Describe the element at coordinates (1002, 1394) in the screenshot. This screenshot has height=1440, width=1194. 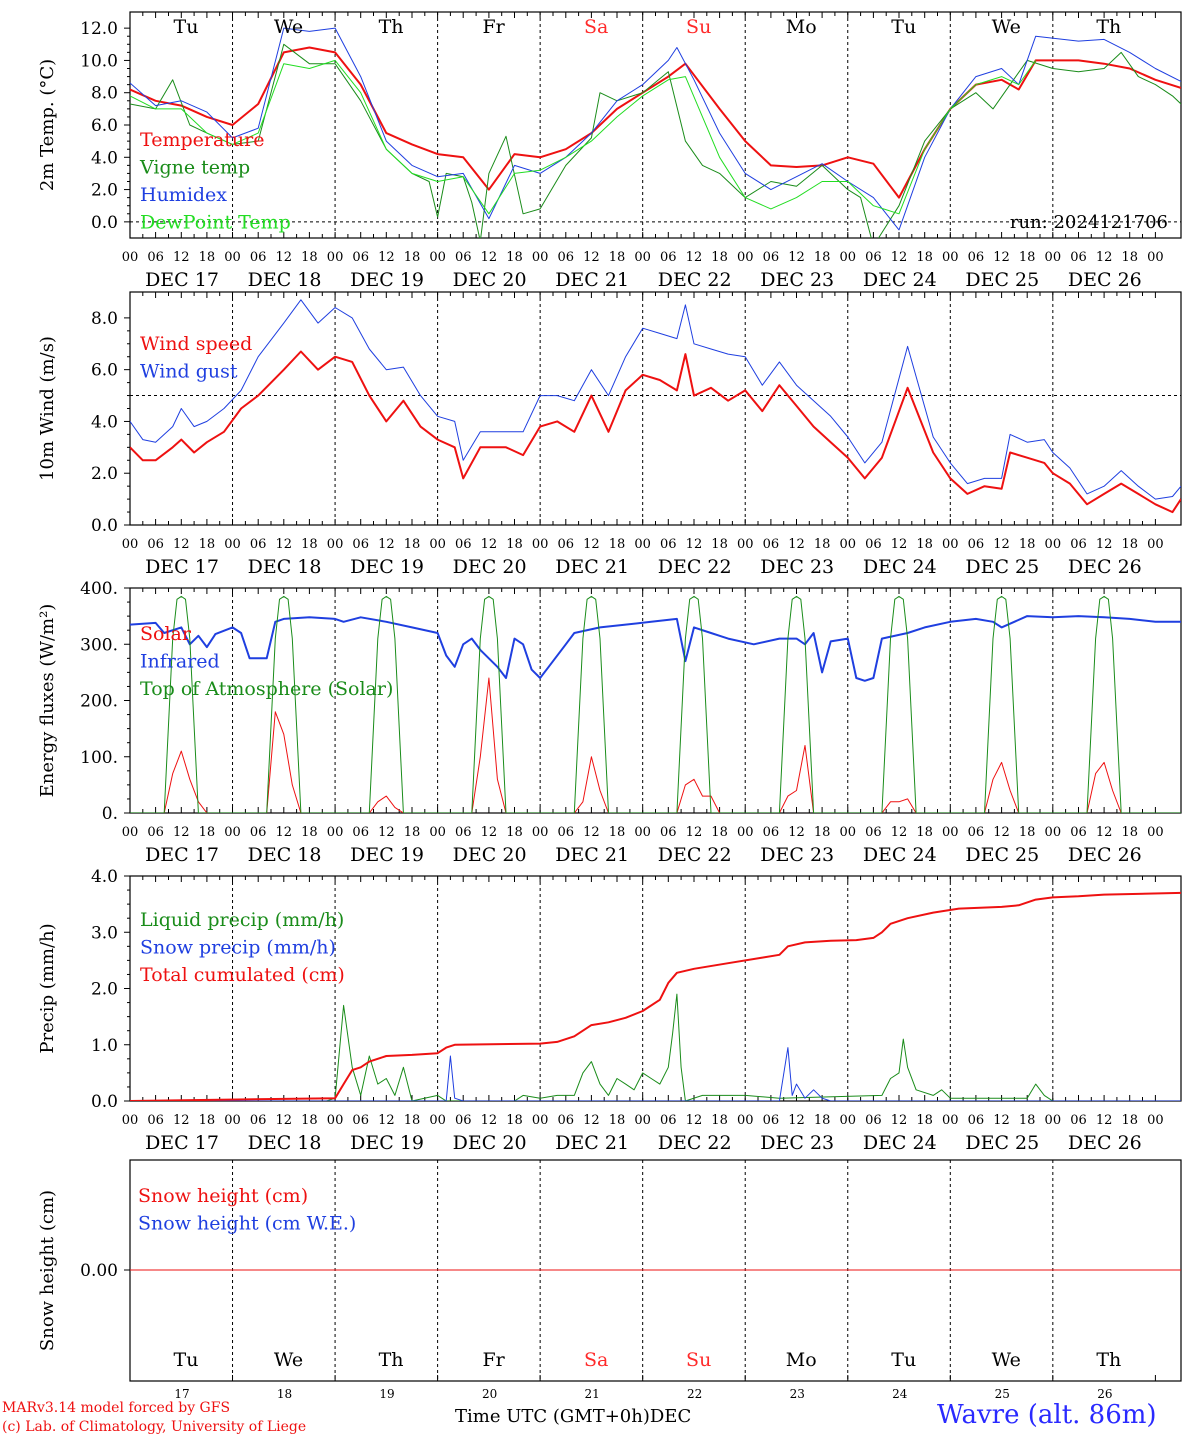
I see `day-number-label: 25` at that location.